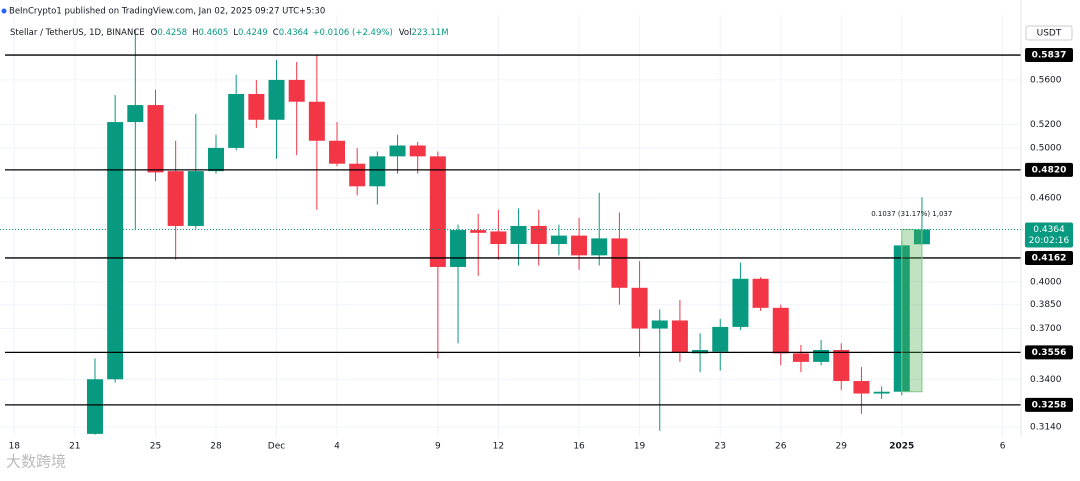 The image size is (1080, 481). What do you see at coordinates (154, 33) in the screenshot?
I see `open-label: O` at bounding box center [154, 33].